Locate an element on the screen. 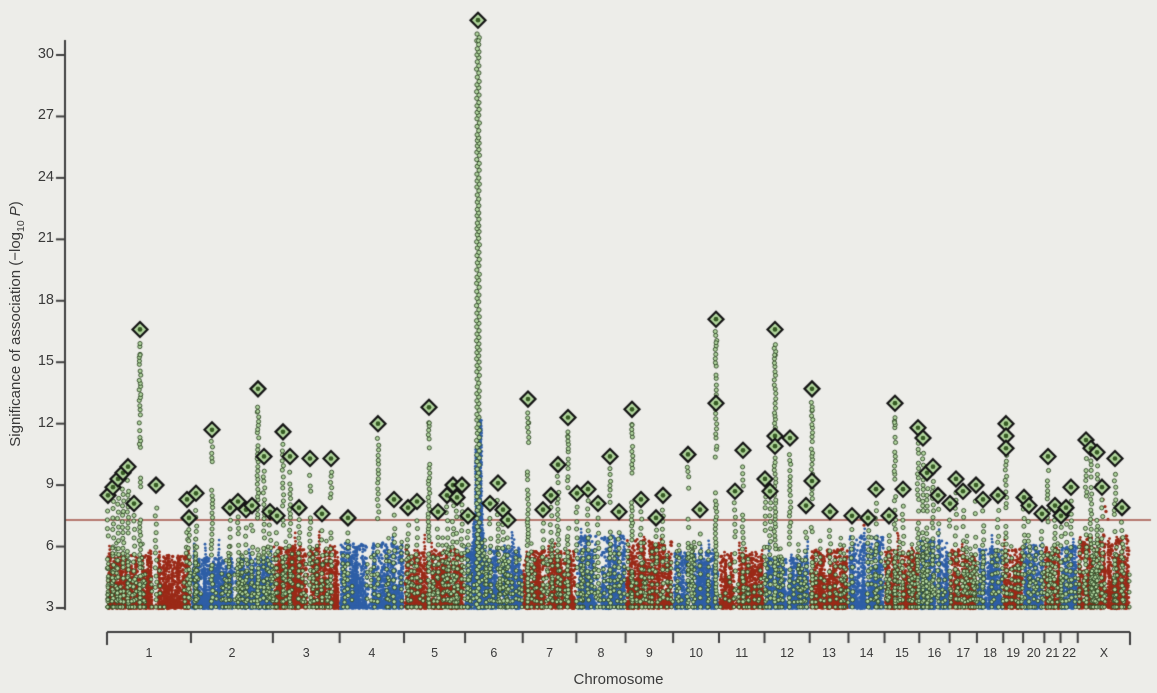 The height and width of the screenshot is (693, 1157). chromosome-label: 3 is located at coordinates (306, 653).